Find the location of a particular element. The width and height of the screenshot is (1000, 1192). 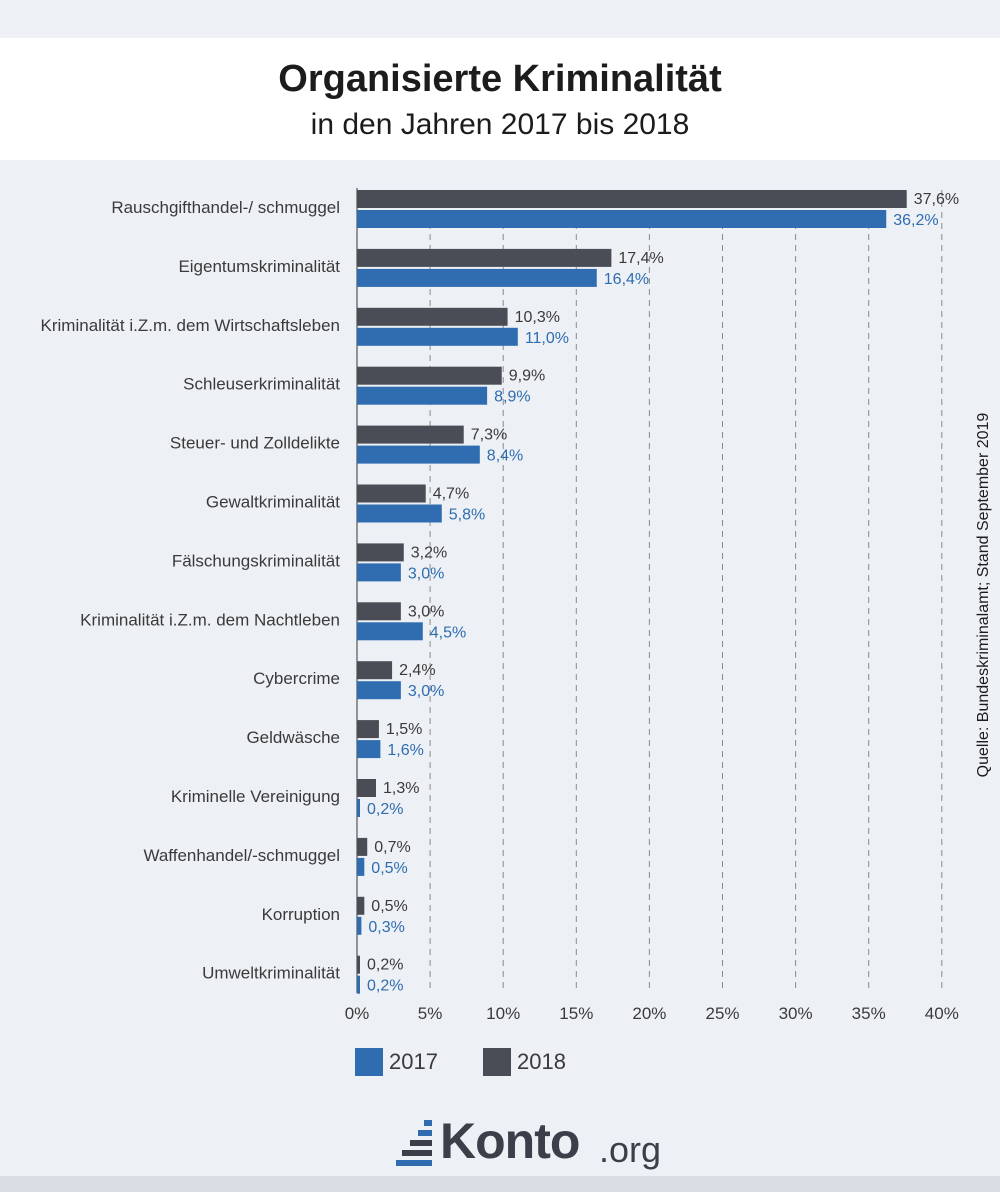

page-subtitle: in den Jahren 2017 bis 2018 is located at coordinates (500, 124).